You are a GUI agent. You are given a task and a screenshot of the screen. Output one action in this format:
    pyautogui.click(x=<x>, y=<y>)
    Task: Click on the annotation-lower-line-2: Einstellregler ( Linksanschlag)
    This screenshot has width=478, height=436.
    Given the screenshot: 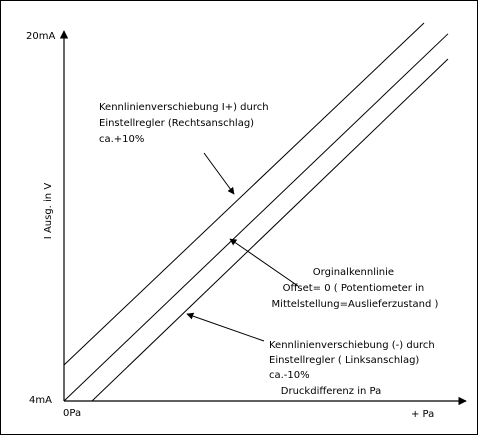 What is the action you would take?
    pyautogui.click(x=344, y=360)
    